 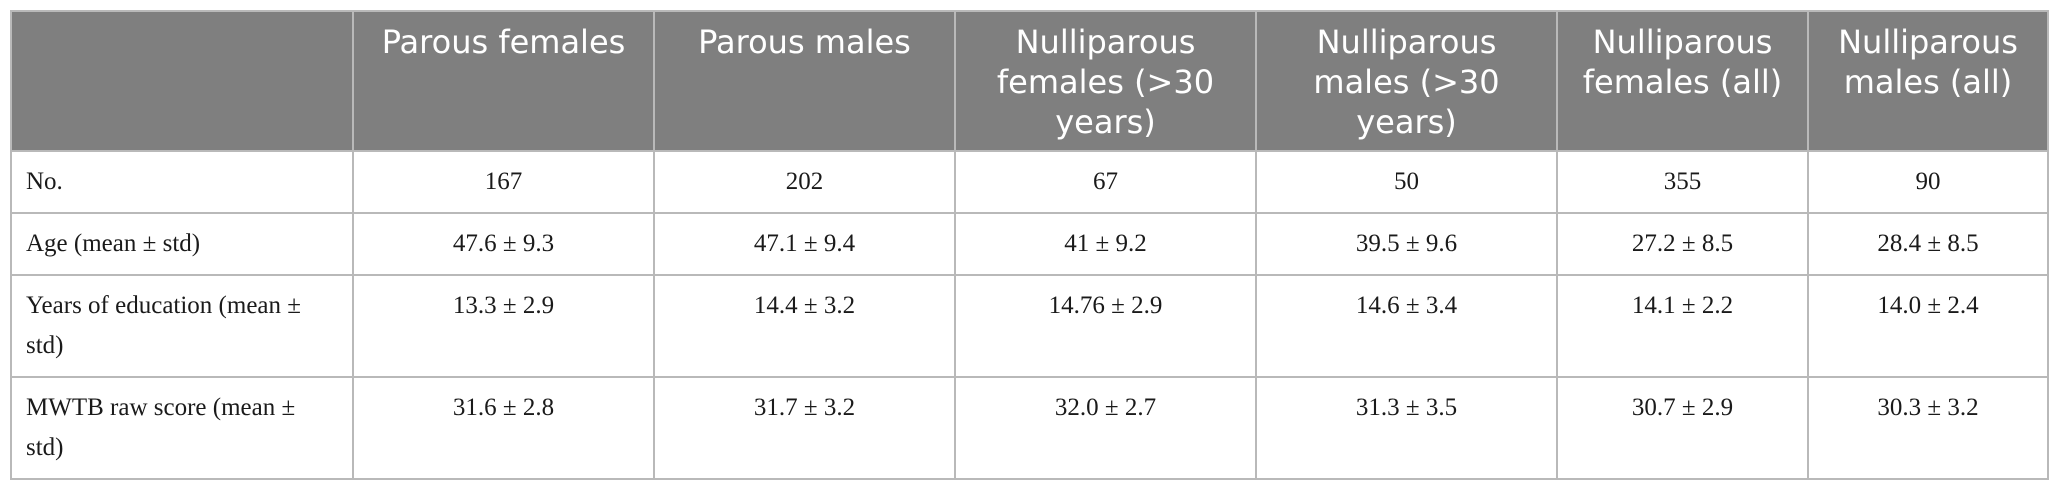 What do you see at coordinates (1682, 326) in the screenshot?
I see `table-cell: 14.1 ± 2.2` at bounding box center [1682, 326].